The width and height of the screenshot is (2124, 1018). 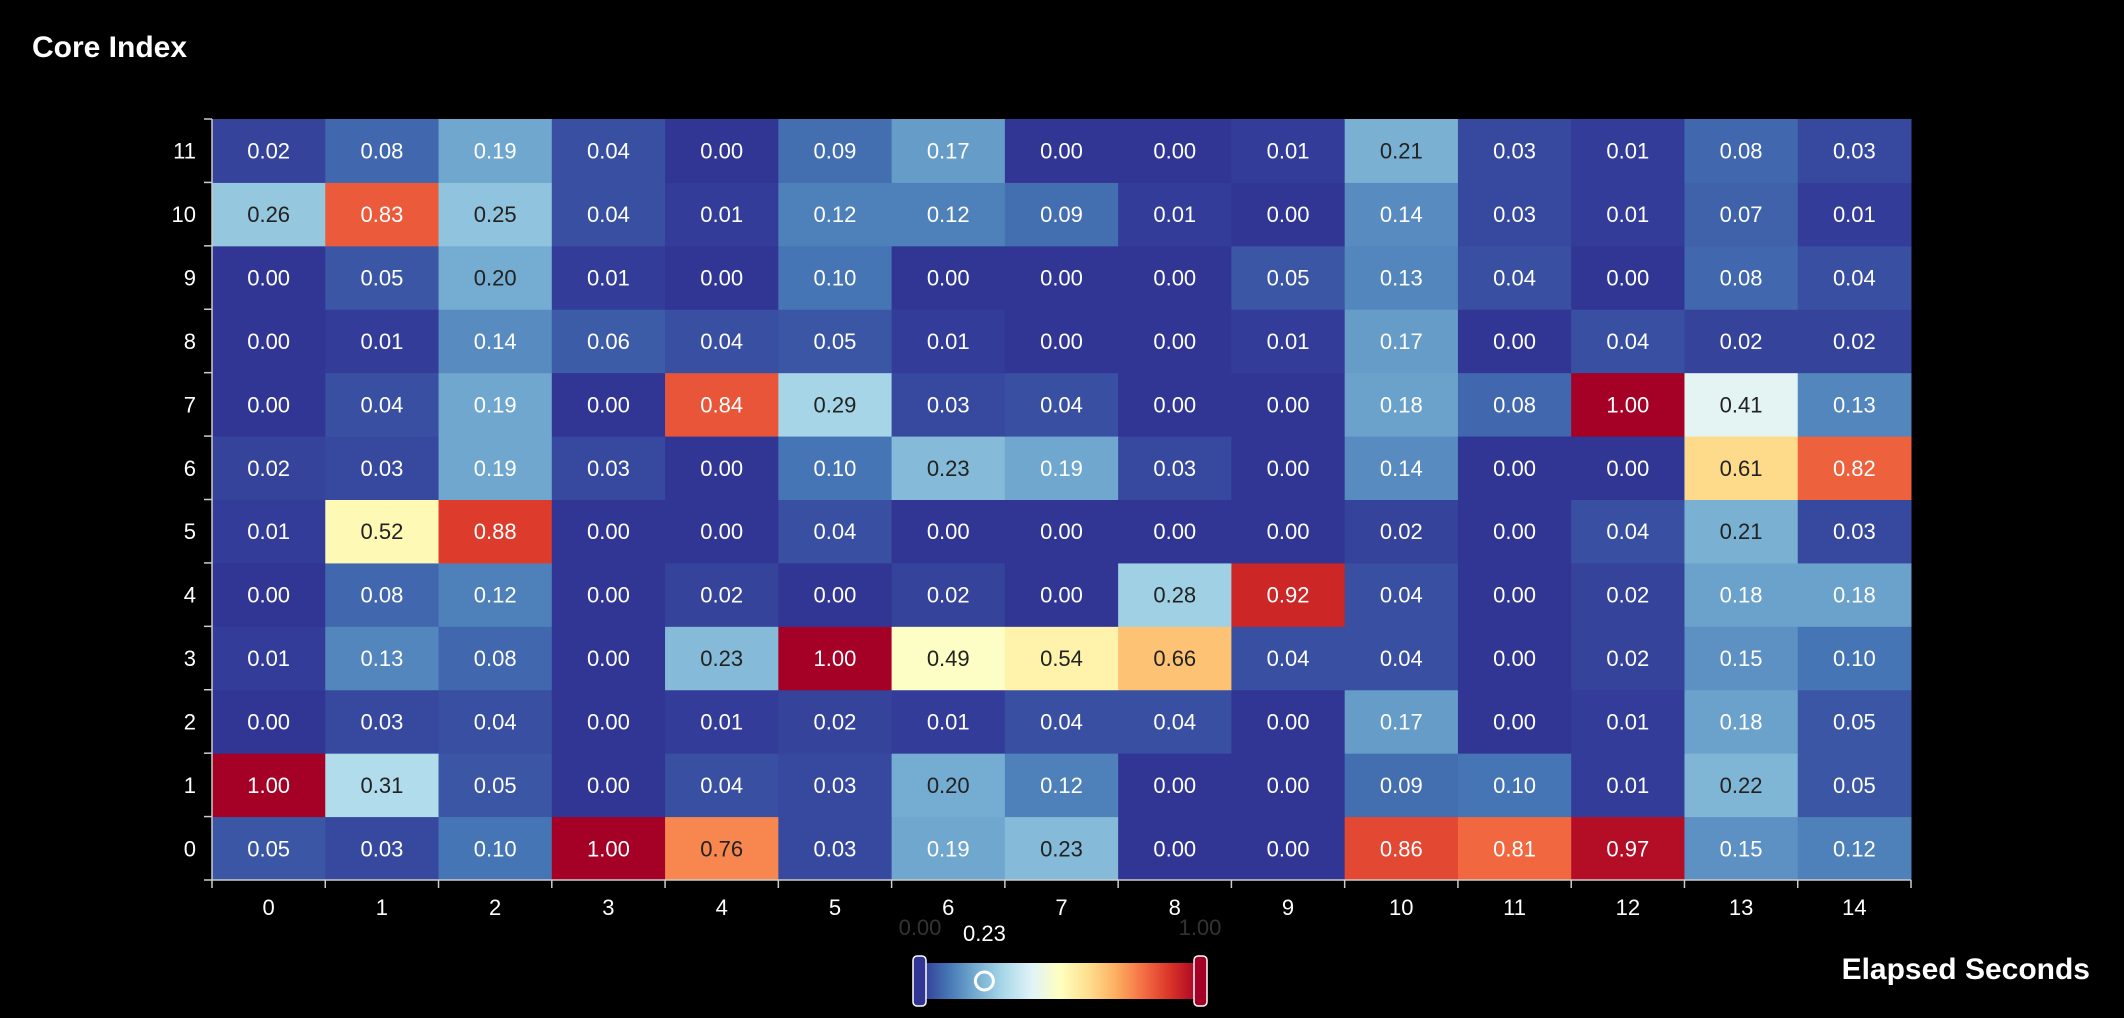 I want to click on y-tick-label: 6, so click(x=190, y=468).